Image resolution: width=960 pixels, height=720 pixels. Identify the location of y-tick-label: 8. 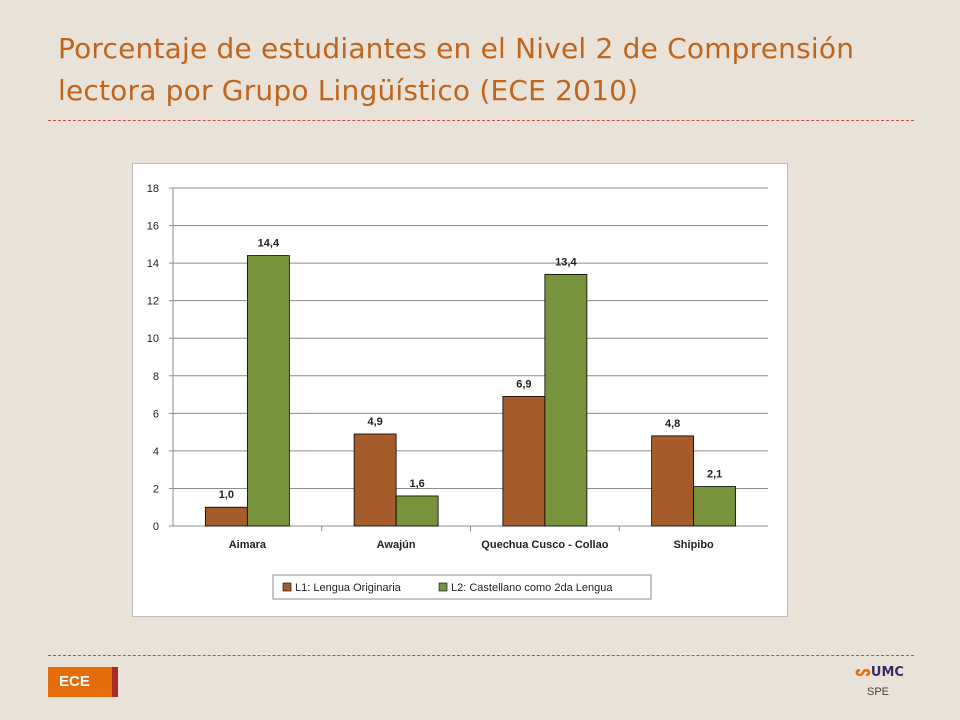
(156, 377).